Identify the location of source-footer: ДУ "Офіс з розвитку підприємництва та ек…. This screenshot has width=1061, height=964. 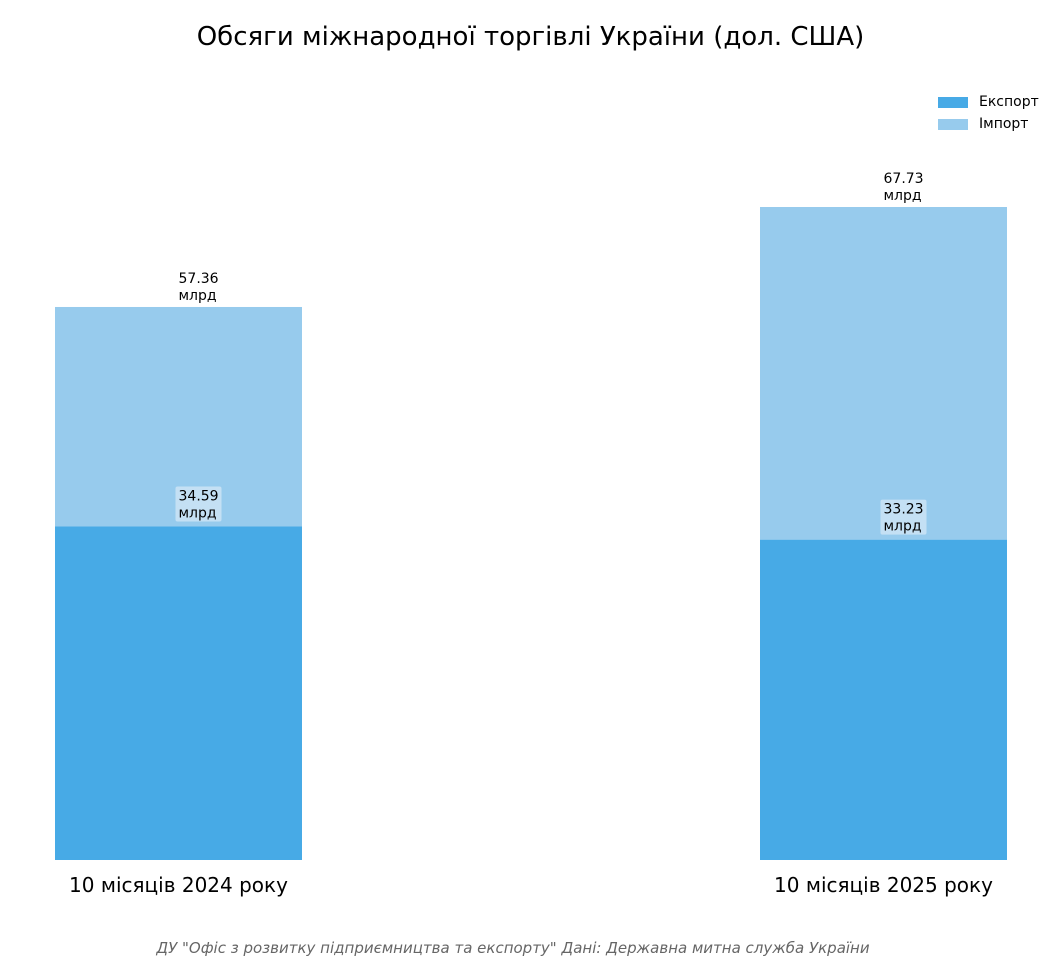
(513, 948).